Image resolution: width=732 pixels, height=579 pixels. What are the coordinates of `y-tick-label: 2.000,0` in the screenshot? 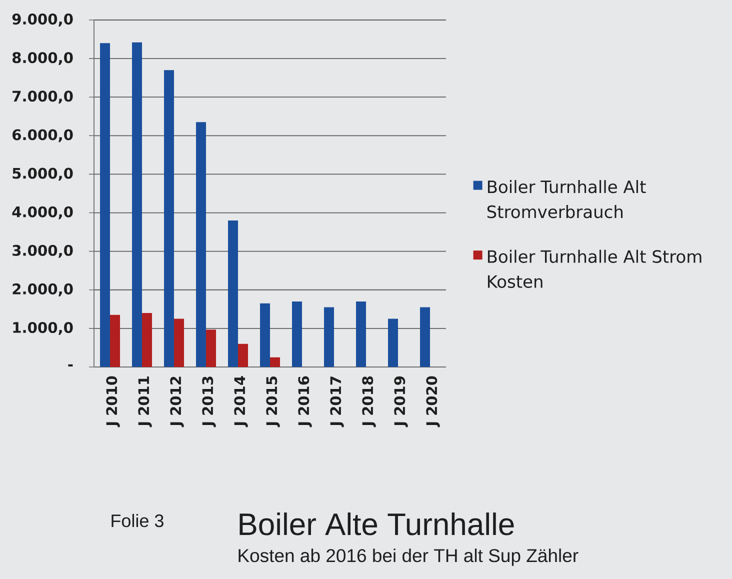 It's located at (42, 289).